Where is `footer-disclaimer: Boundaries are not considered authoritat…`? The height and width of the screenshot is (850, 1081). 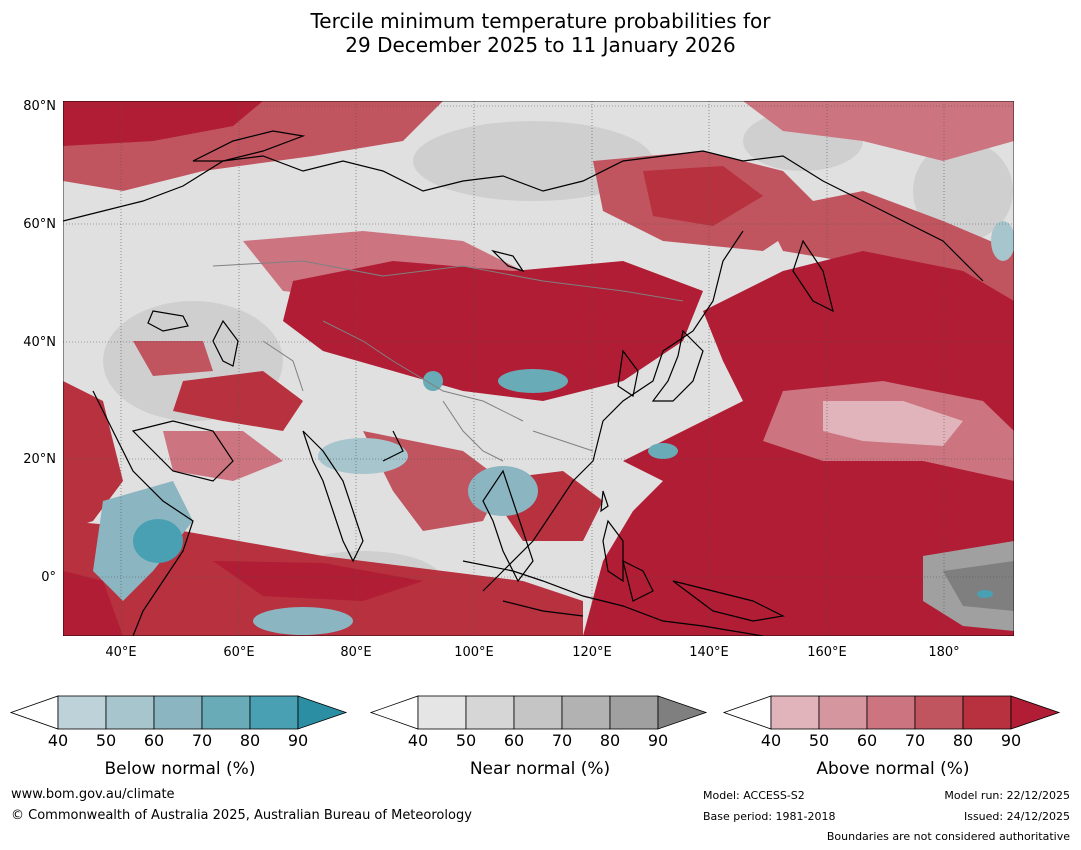 footer-disclaimer: Boundaries are not considered authoritat… is located at coordinates (948, 836).